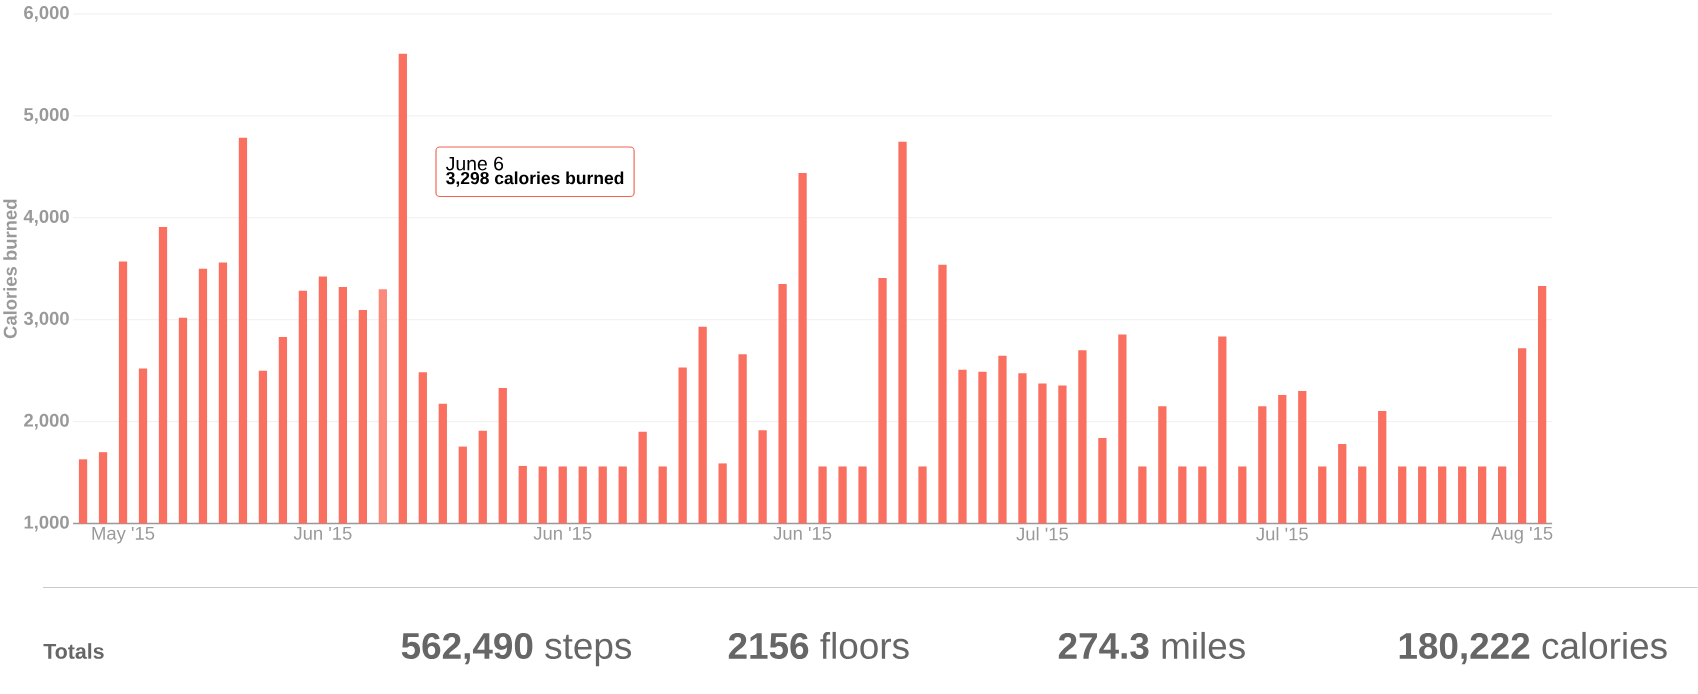 The width and height of the screenshot is (1698, 694). What do you see at coordinates (46, 116) in the screenshot?
I see `y-tick-label: 5,000` at bounding box center [46, 116].